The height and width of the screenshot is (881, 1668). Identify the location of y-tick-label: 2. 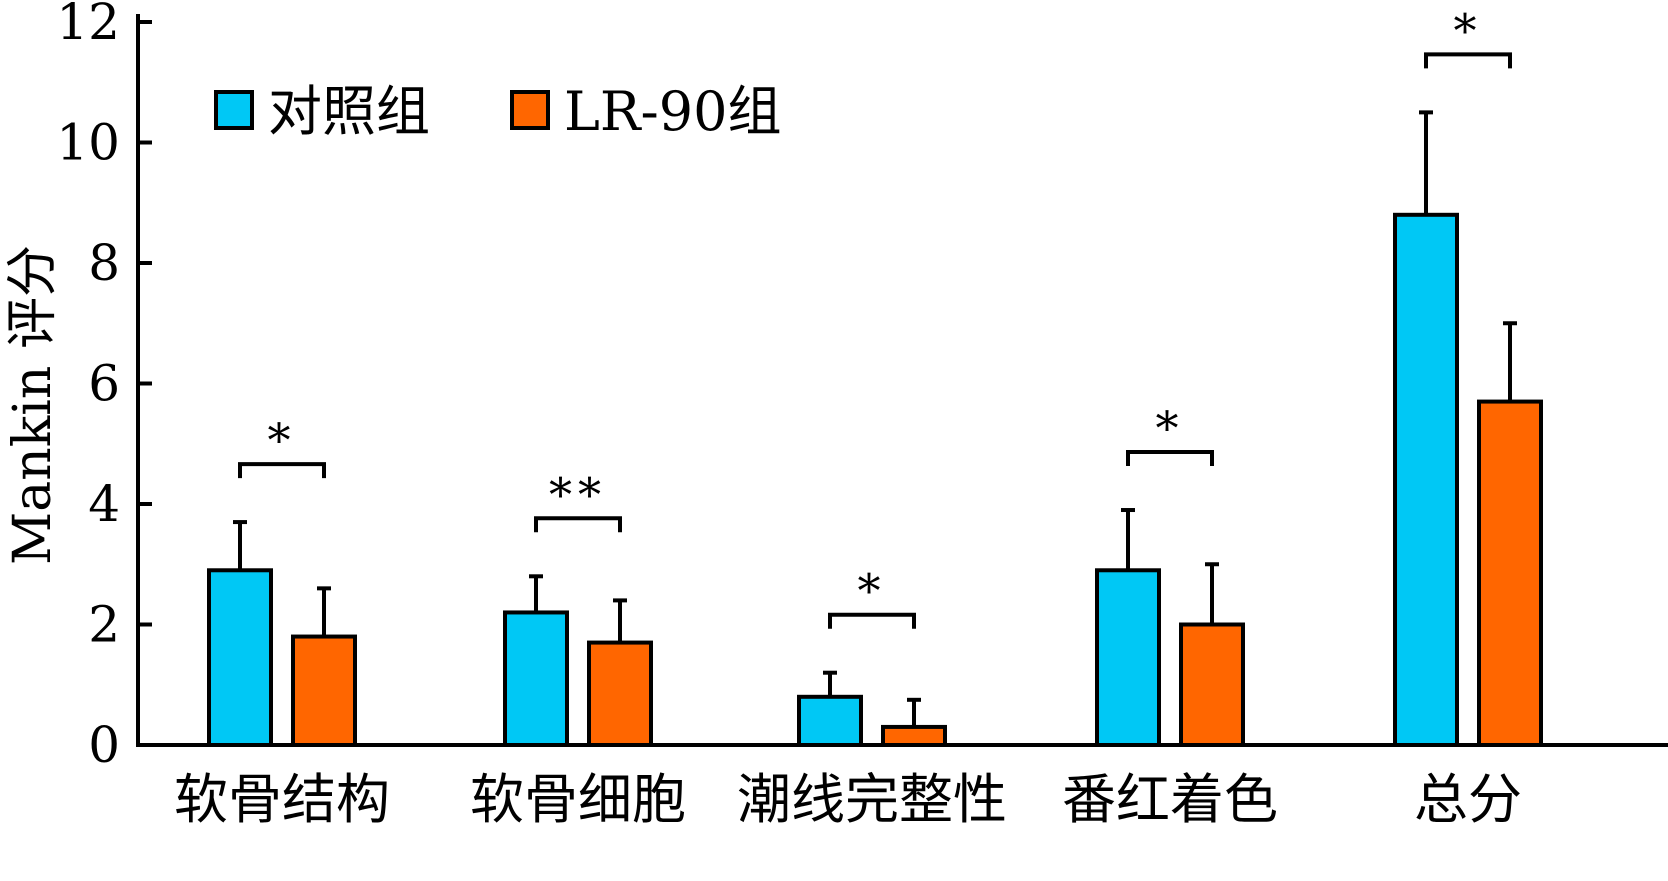
(104, 625).